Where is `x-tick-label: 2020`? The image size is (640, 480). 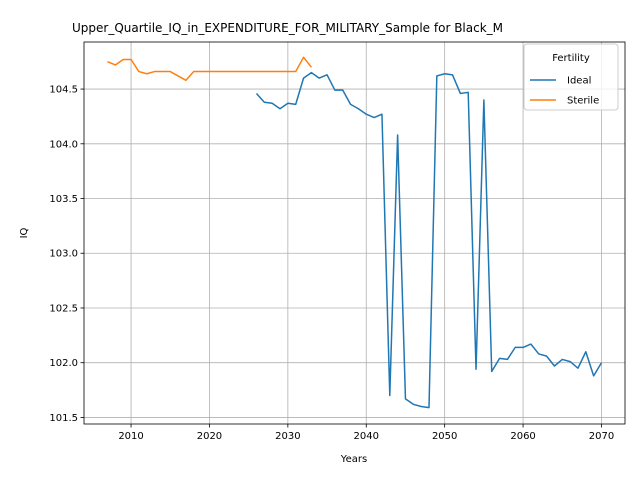
x-tick-label: 2020 is located at coordinates (209, 436).